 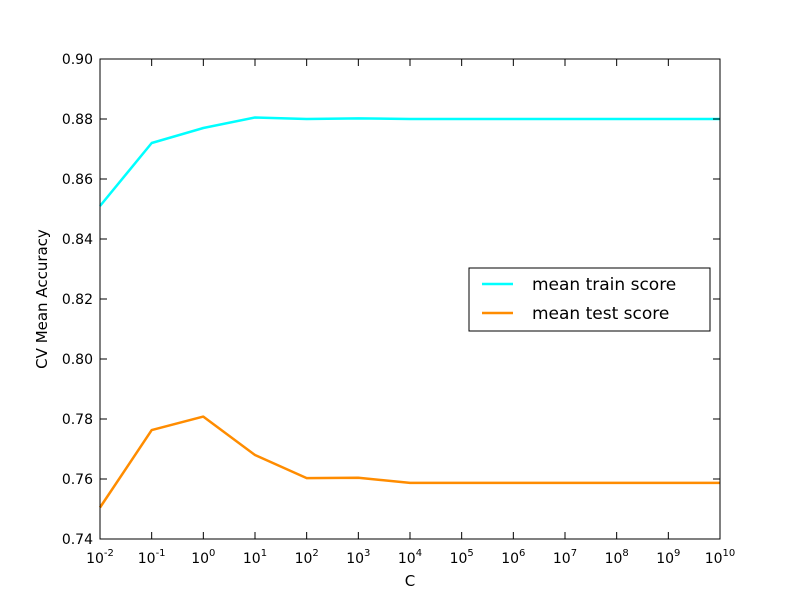 What do you see at coordinates (600, 314) in the screenshot?
I see `legend-label-test: mean test score` at bounding box center [600, 314].